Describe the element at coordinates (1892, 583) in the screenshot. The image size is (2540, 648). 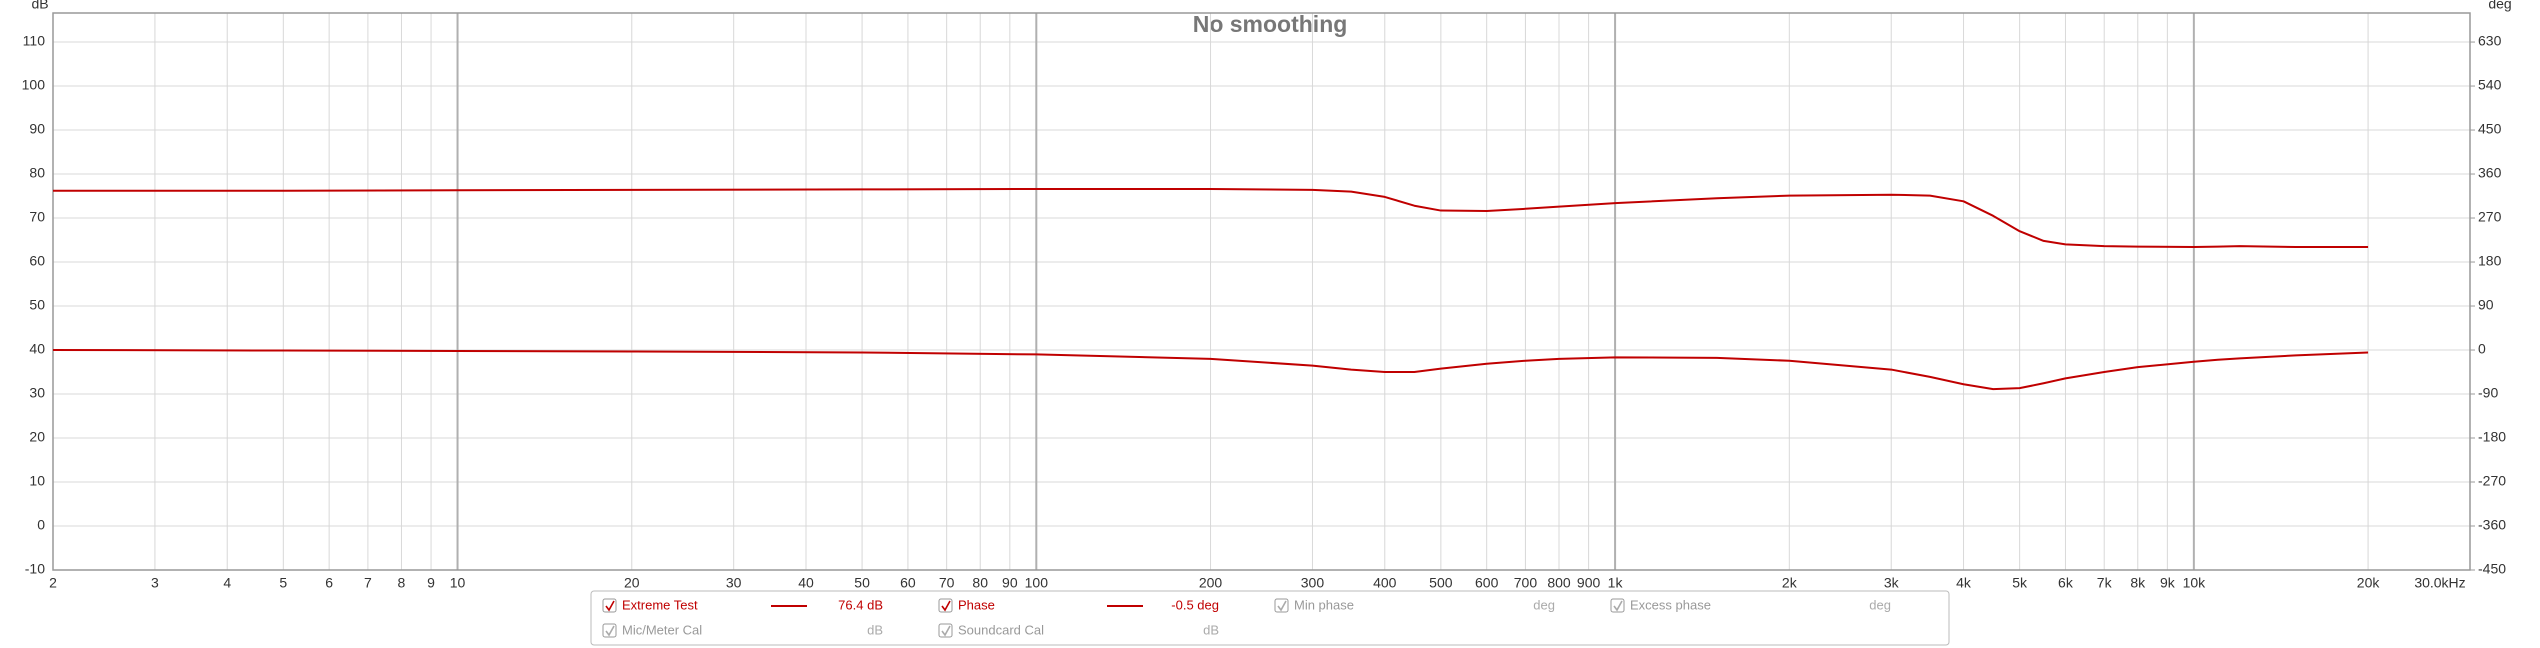
I see `x-tick-label: 3k` at that location.